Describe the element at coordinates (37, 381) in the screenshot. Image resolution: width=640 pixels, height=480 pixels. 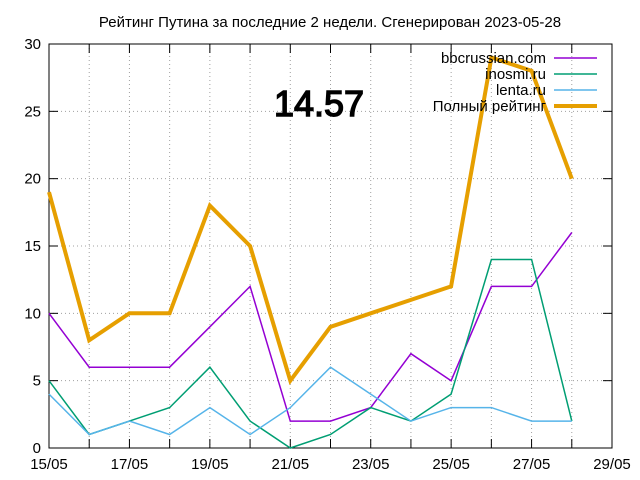
I see `y-tick-label: 5` at that location.